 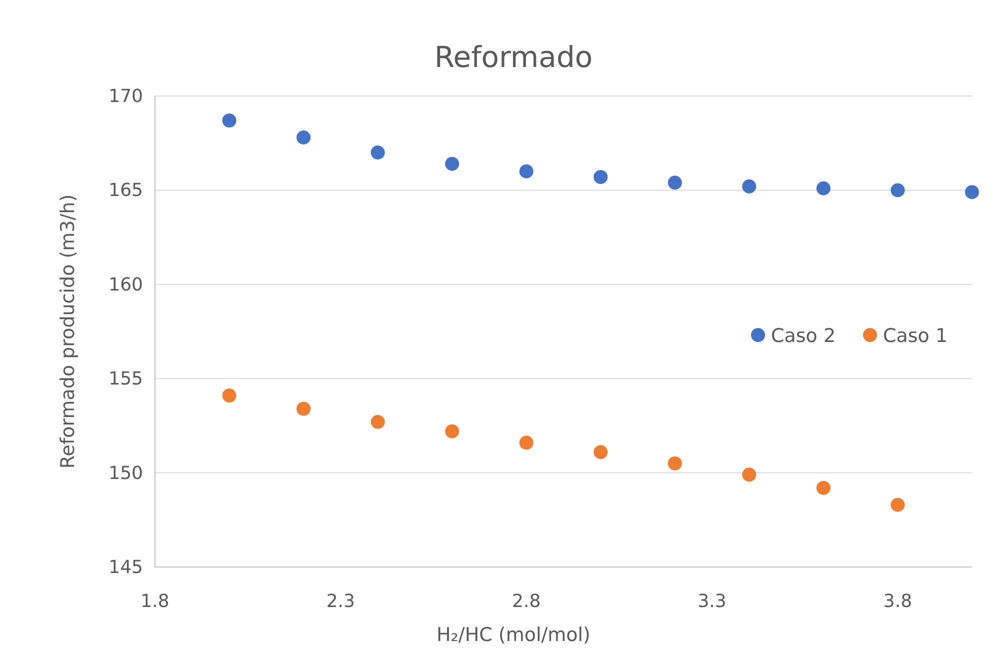 I want to click on y-tick-label: 145, so click(x=125, y=567).